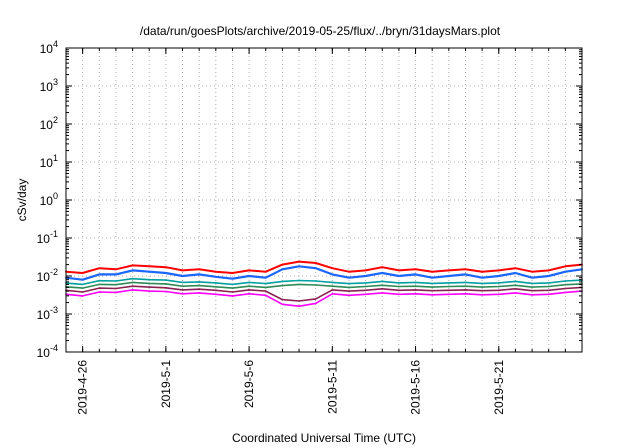 This screenshot has width=640, height=448. Describe the element at coordinates (332, 387) in the screenshot. I see `x-tick-label: 2019-5-11` at that location.